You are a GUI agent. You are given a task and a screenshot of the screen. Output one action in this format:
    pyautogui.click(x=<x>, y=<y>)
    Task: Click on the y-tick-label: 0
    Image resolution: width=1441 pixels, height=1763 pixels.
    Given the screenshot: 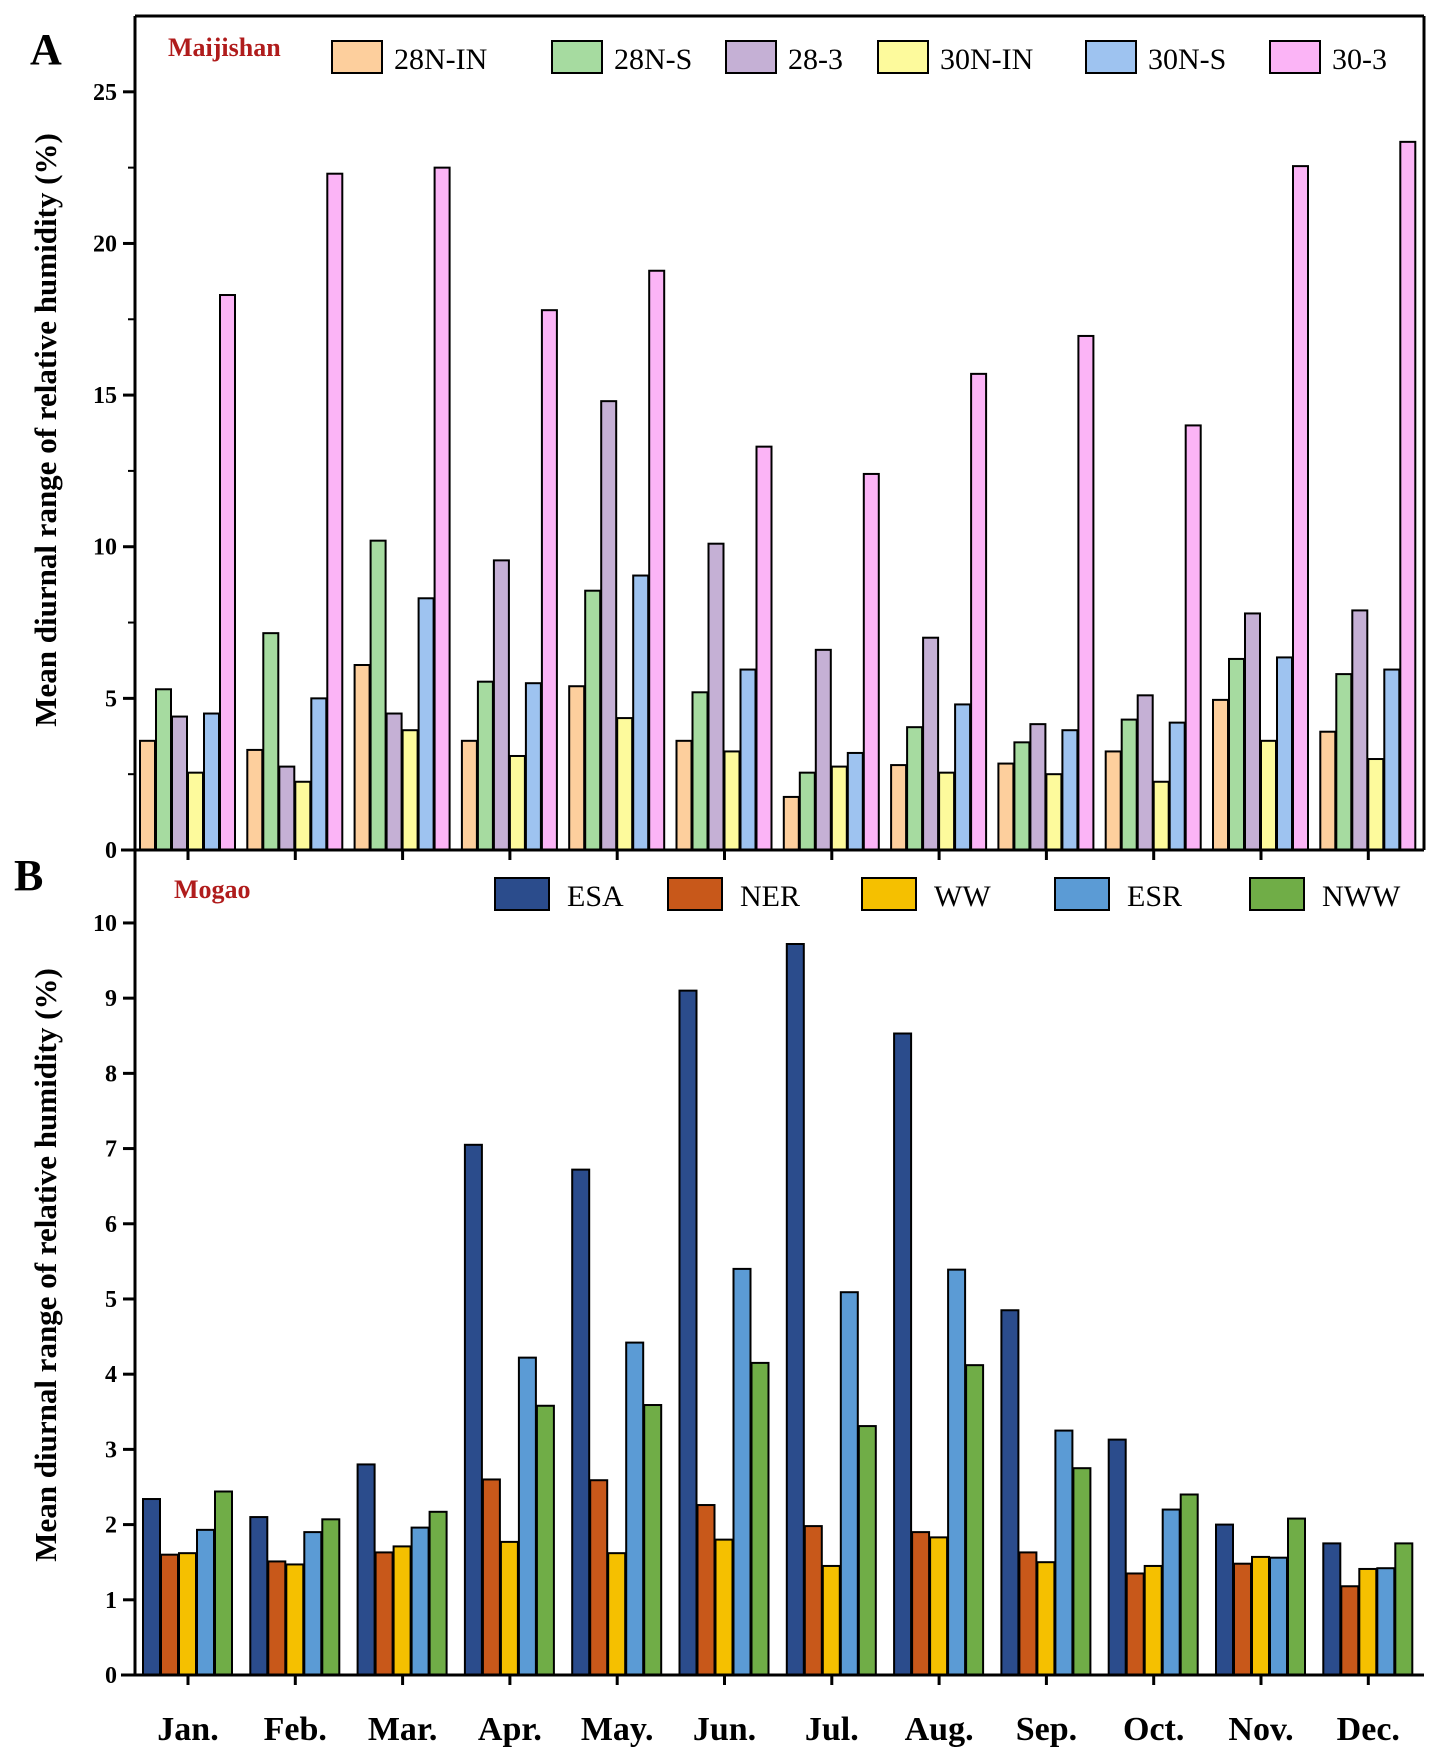 What is the action you would take?
    pyautogui.click(x=111, y=851)
    